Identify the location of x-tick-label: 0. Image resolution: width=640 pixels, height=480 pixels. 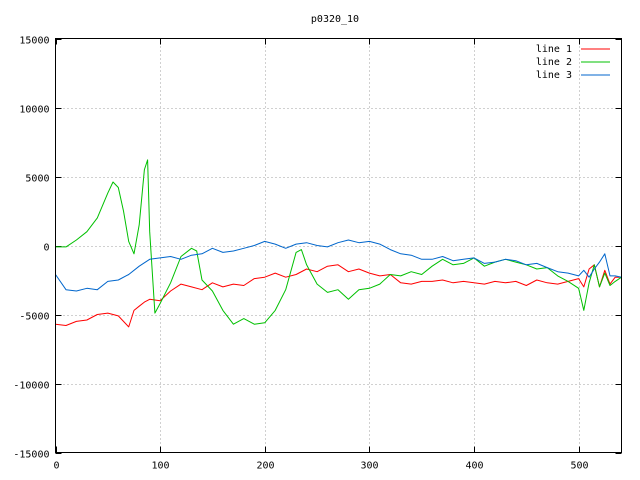
(56, 466).